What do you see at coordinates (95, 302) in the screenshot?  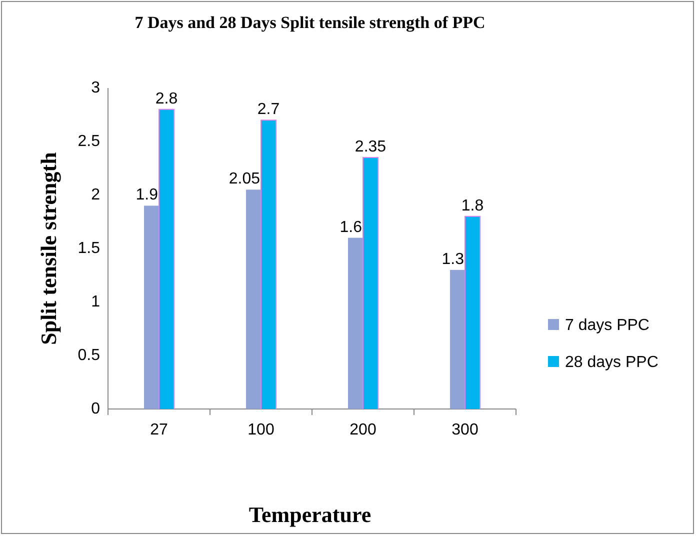 I see `y-tick-label: 1` at bounding box center [95, 302].